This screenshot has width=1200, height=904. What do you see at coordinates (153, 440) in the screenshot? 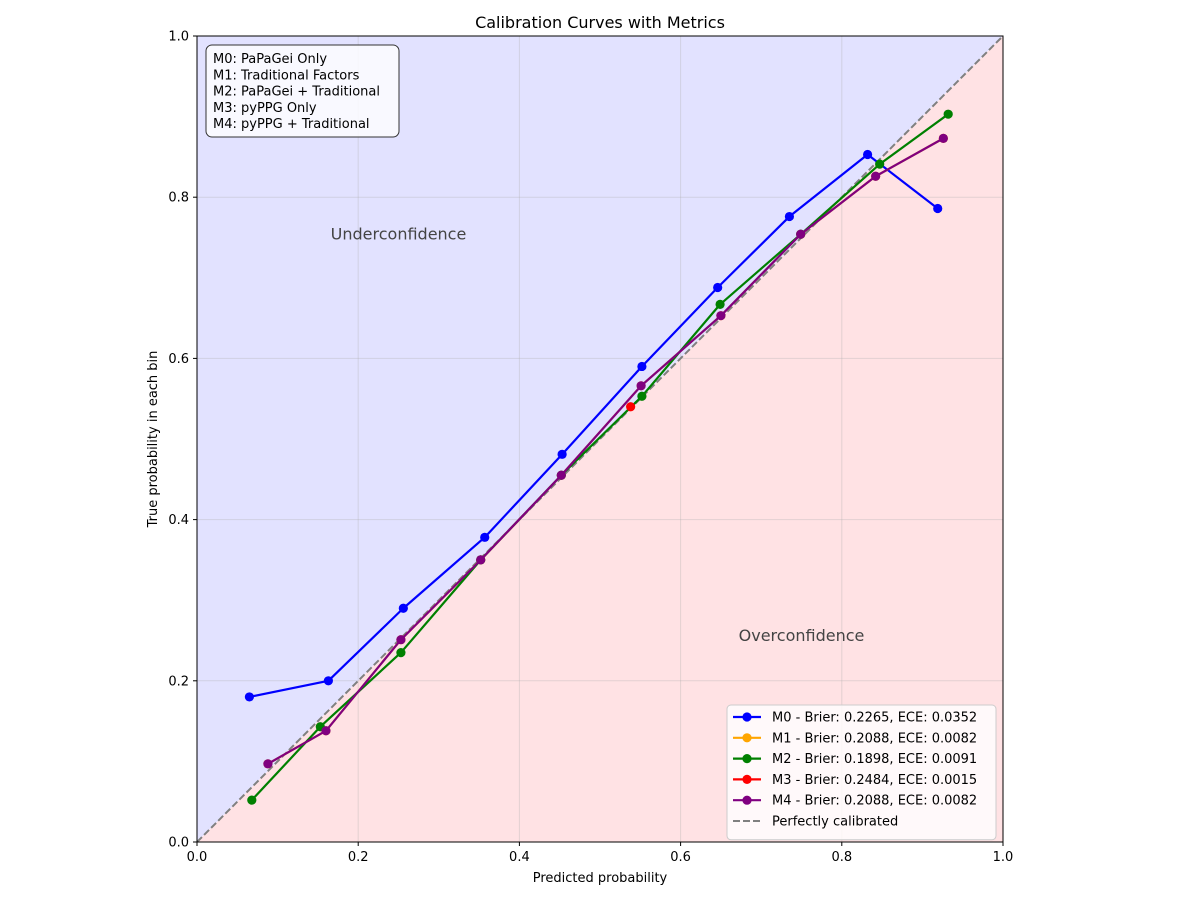
I see `y-axis-label: True probability in each bin` at bounding box center [153, 440].